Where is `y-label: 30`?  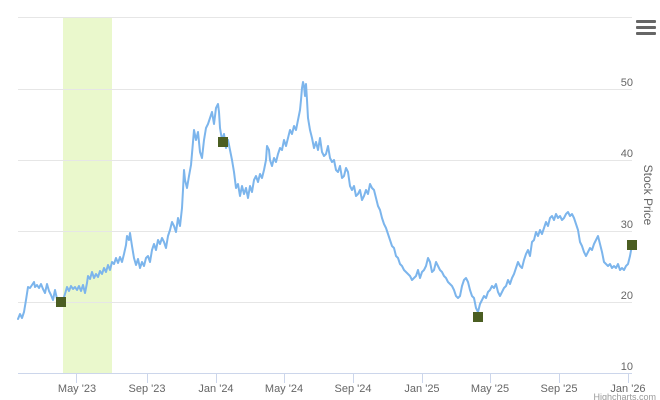
y-label: 30 is located at coordinates (627, 225).